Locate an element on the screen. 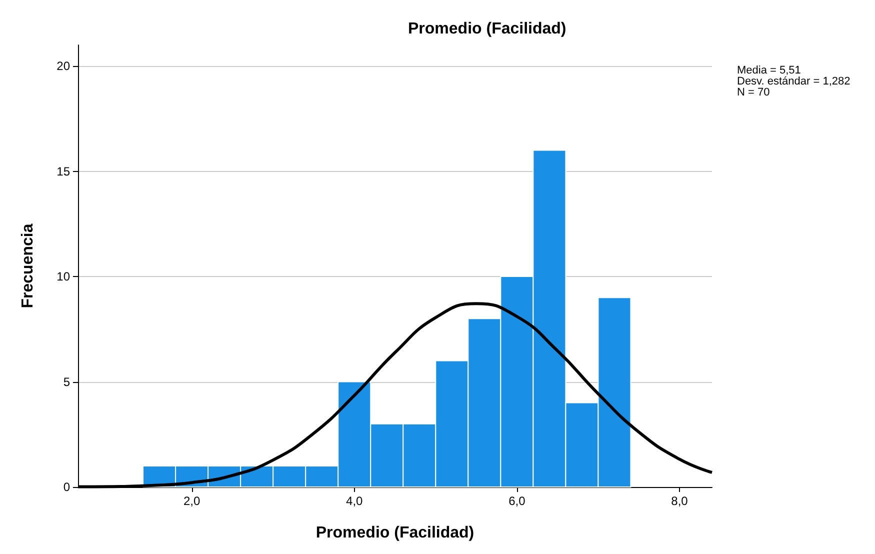  y-tick-label: 0 is located at coordinates (66, 487).